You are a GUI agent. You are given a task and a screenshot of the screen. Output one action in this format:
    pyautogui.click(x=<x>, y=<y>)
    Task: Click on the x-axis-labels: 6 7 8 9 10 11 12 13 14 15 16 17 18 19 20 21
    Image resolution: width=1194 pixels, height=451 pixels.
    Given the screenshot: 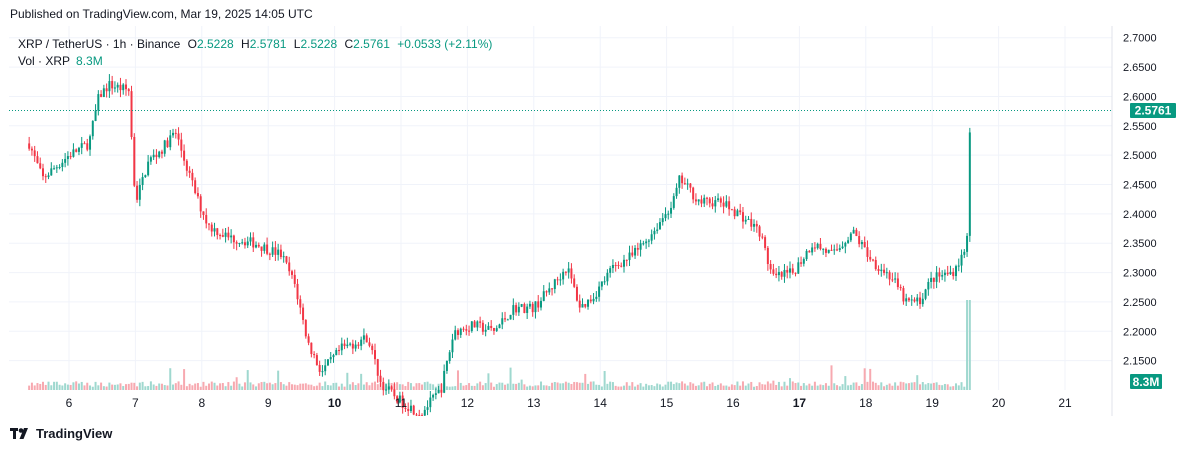 What is the action you would take?
    pyautogui.click(x=569, y=403)
    